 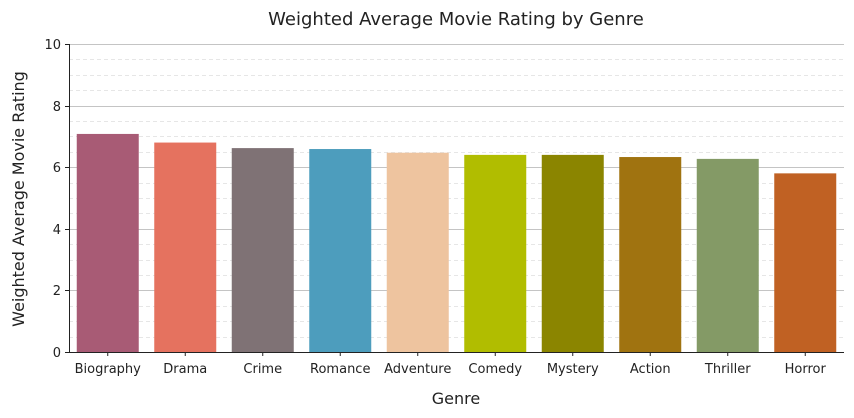 I want to click on y-tick-label: 2, so click(x=57, y=291).